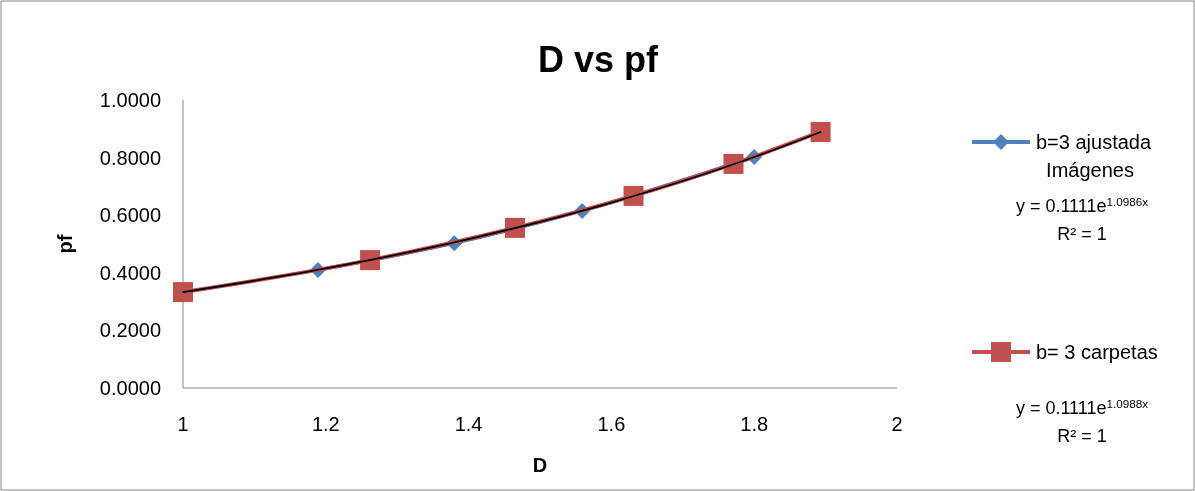 This screenshot has width=1195, height=491. I want to click on text: y = 0.1111e$^{1.0988x}$, so click(1082, 407).